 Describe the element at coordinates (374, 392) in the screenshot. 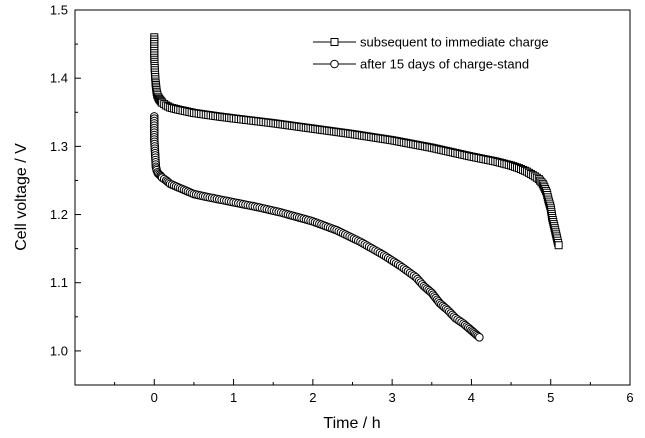

I see `x-axis: 0 1 2 3 4 5 6` at that location.